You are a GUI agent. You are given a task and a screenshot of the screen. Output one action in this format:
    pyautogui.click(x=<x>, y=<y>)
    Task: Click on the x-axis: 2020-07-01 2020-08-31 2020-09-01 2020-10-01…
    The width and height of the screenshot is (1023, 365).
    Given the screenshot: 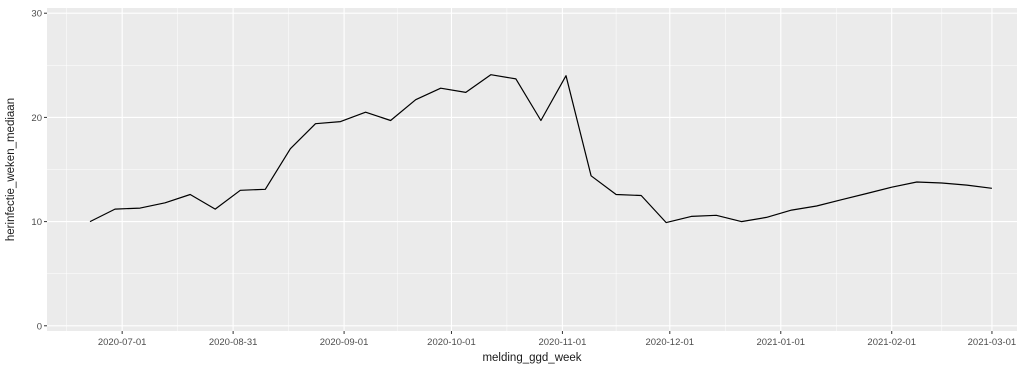 What is the action you would take?
    pyautogui.click(x=557, y=339)
    